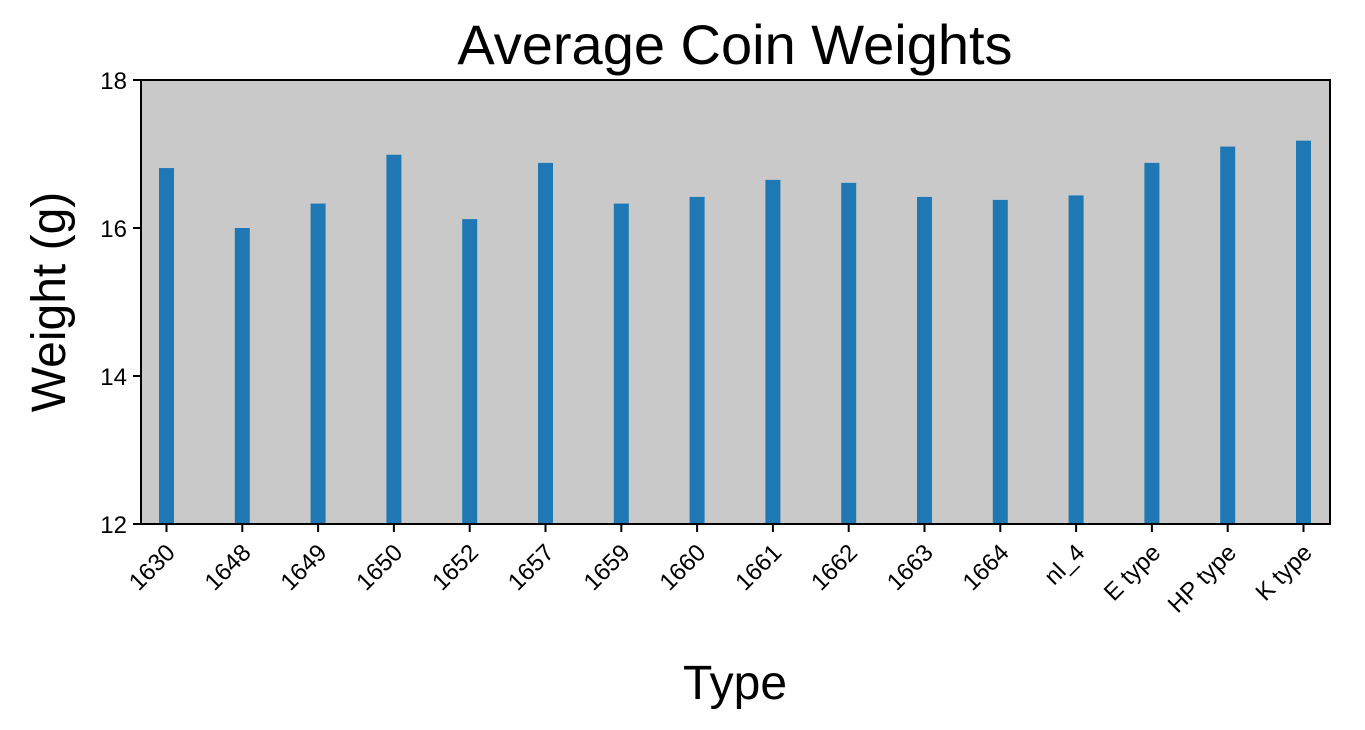  What do you see at coordinates (1202, 578) in the screenshot?
I see `x-tick-label: HP type` at bounding box center [1202, 578].